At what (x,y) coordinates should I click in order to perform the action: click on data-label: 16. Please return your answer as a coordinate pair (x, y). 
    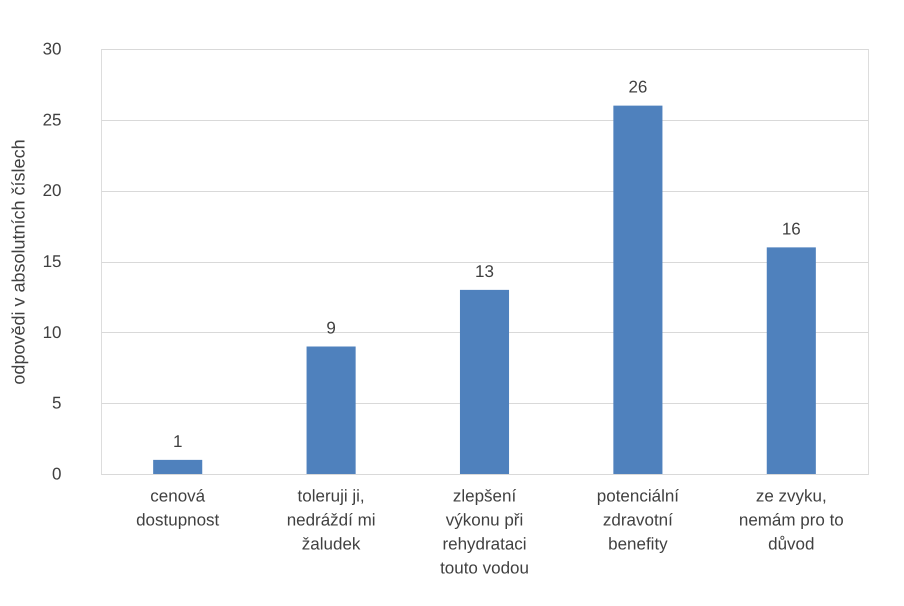
    Looking at the image, I should click on (791, 228).